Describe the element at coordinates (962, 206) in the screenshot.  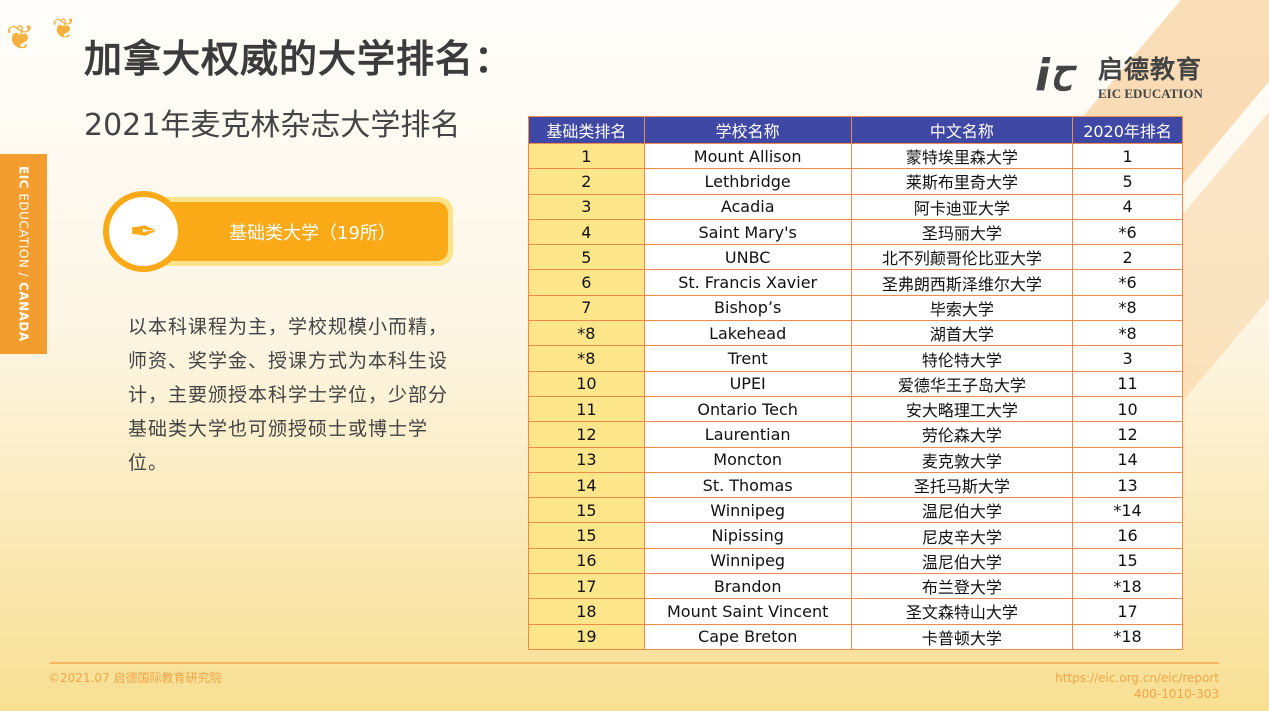
I see `chinese-name-cell: 阿卡迪亚大学` at that location.